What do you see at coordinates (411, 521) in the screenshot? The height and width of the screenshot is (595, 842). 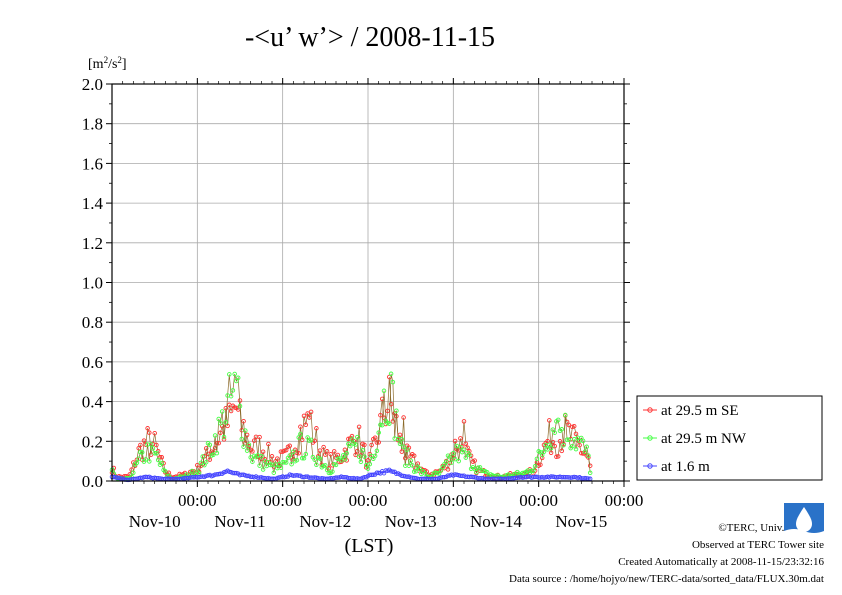 I see `x-tick-date: Nov-13` at bounding box center [411, 521].